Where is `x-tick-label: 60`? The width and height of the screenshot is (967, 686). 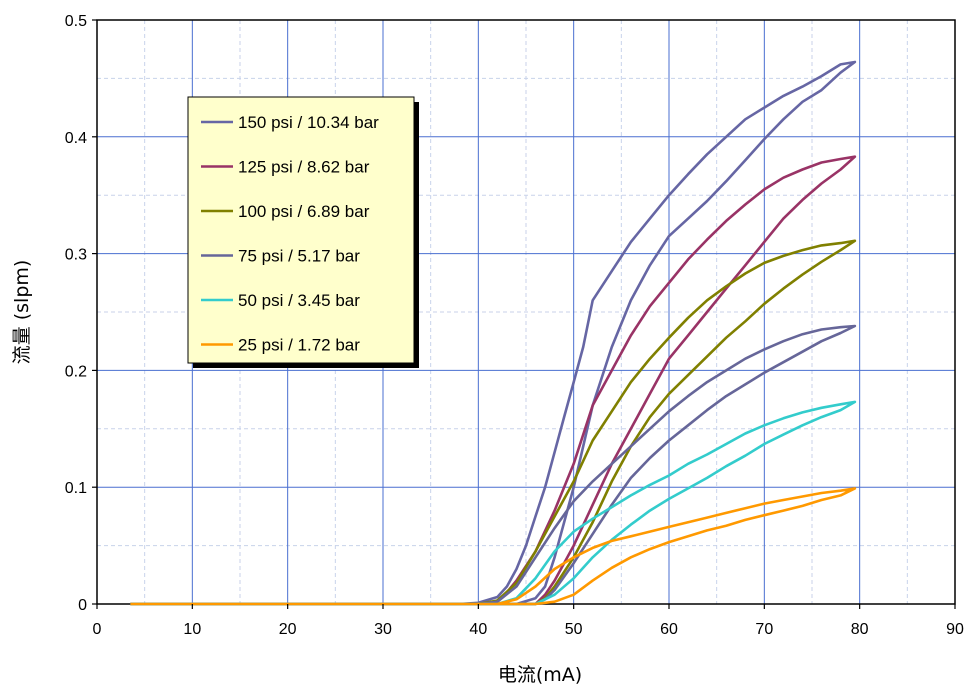
x-tick-label: 60 is located at coordinates (669, 629).